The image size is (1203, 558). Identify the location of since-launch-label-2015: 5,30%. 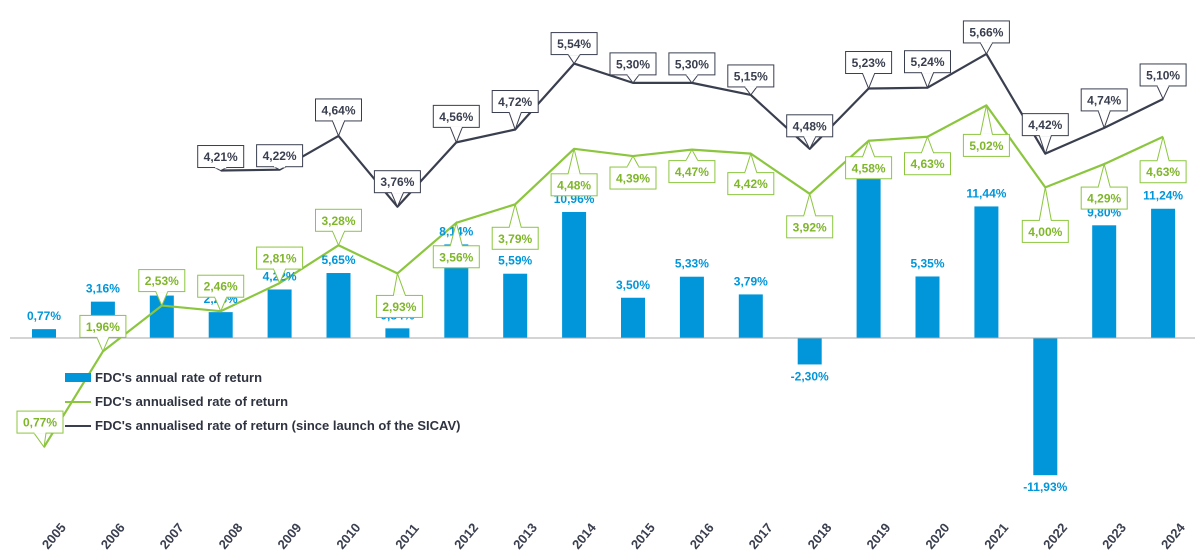
(633, 64).